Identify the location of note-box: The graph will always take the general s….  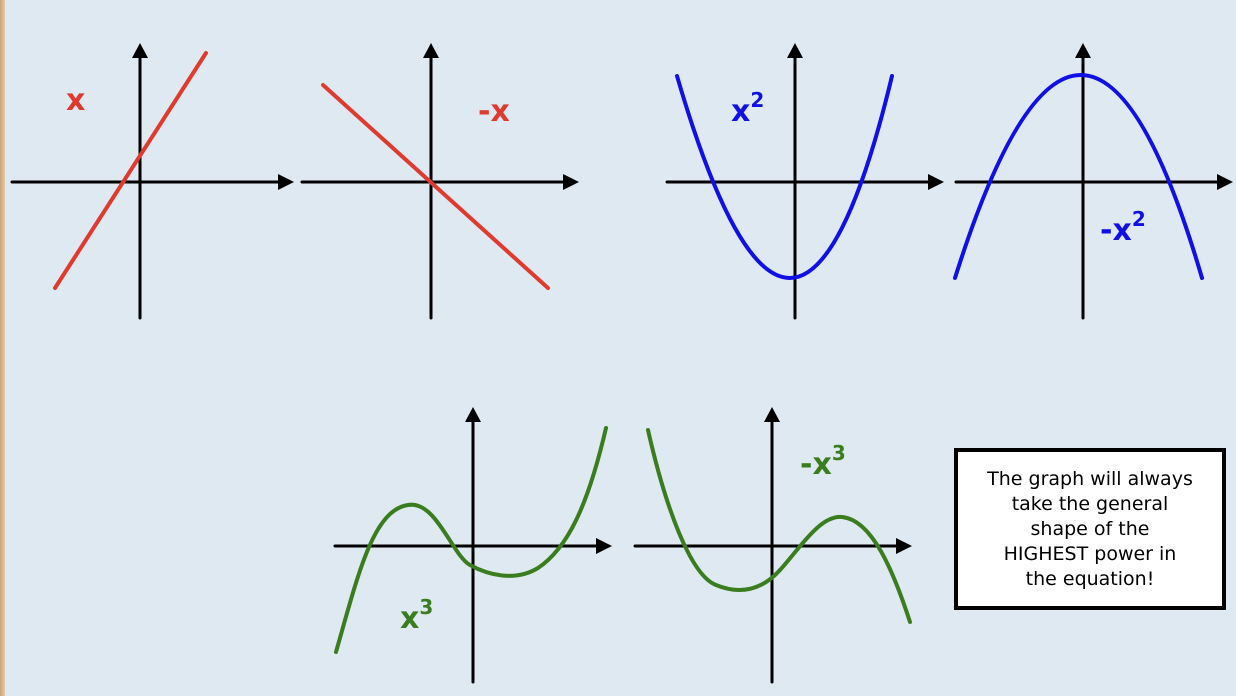
(1090, 529).